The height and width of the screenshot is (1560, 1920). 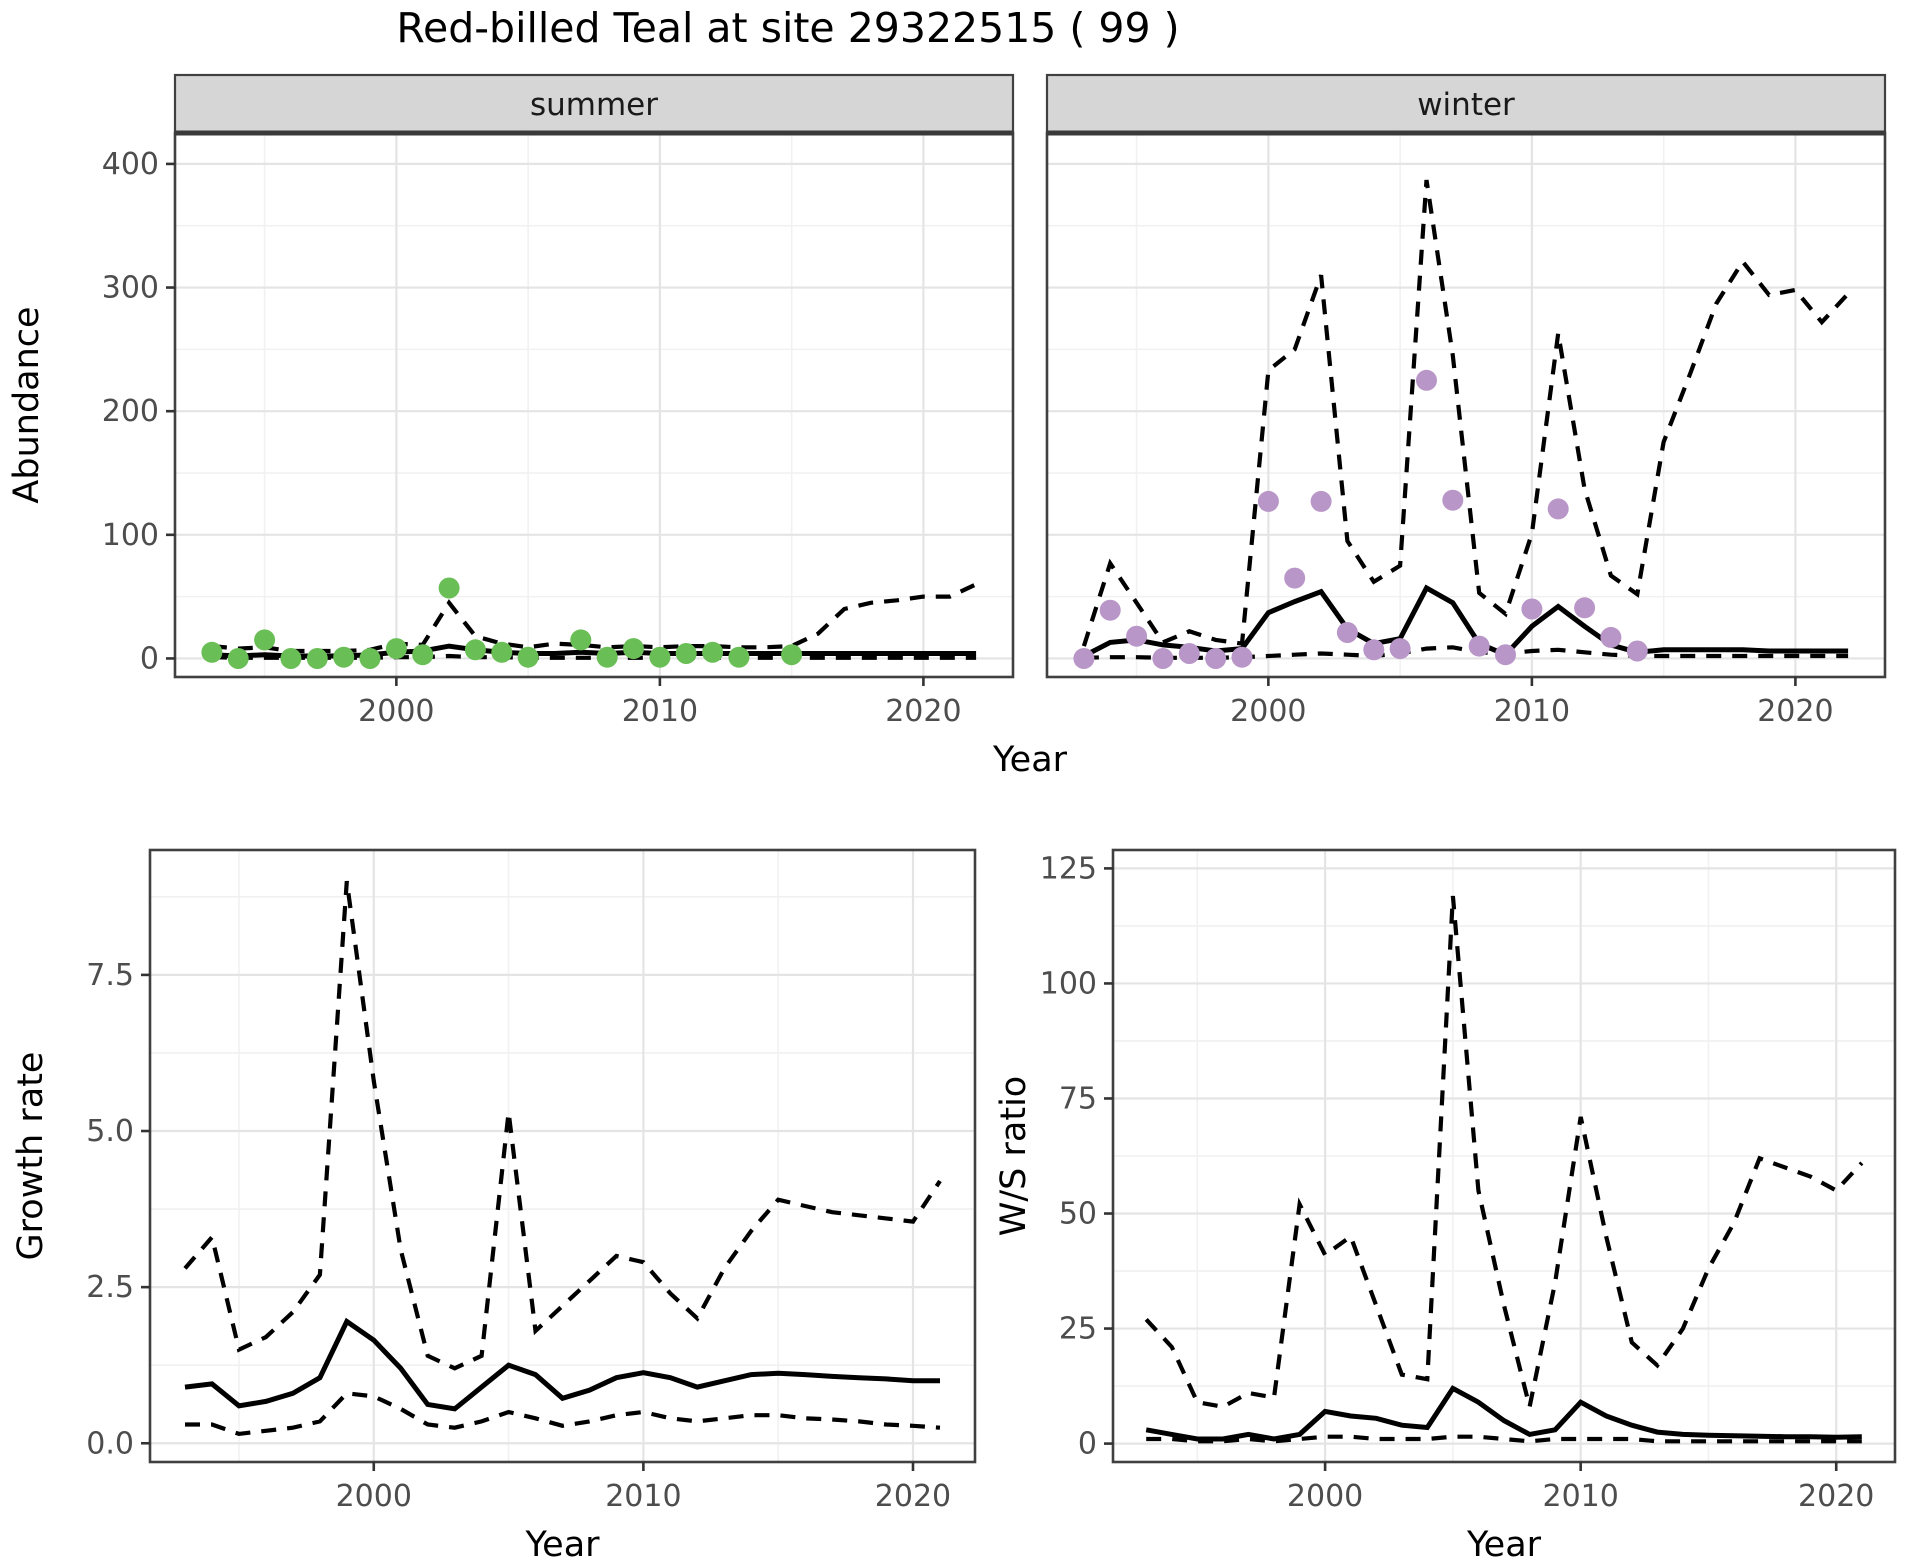 I want to click on y-tick-label: 400, so click(x=130, y=164).